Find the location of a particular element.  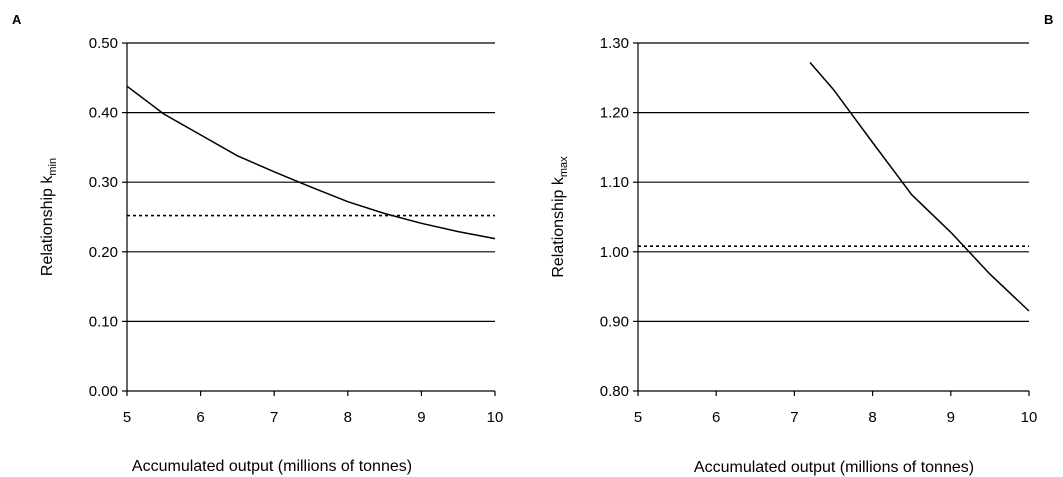

y-tick-label: 0.50 is located at coordinates (103, 43).